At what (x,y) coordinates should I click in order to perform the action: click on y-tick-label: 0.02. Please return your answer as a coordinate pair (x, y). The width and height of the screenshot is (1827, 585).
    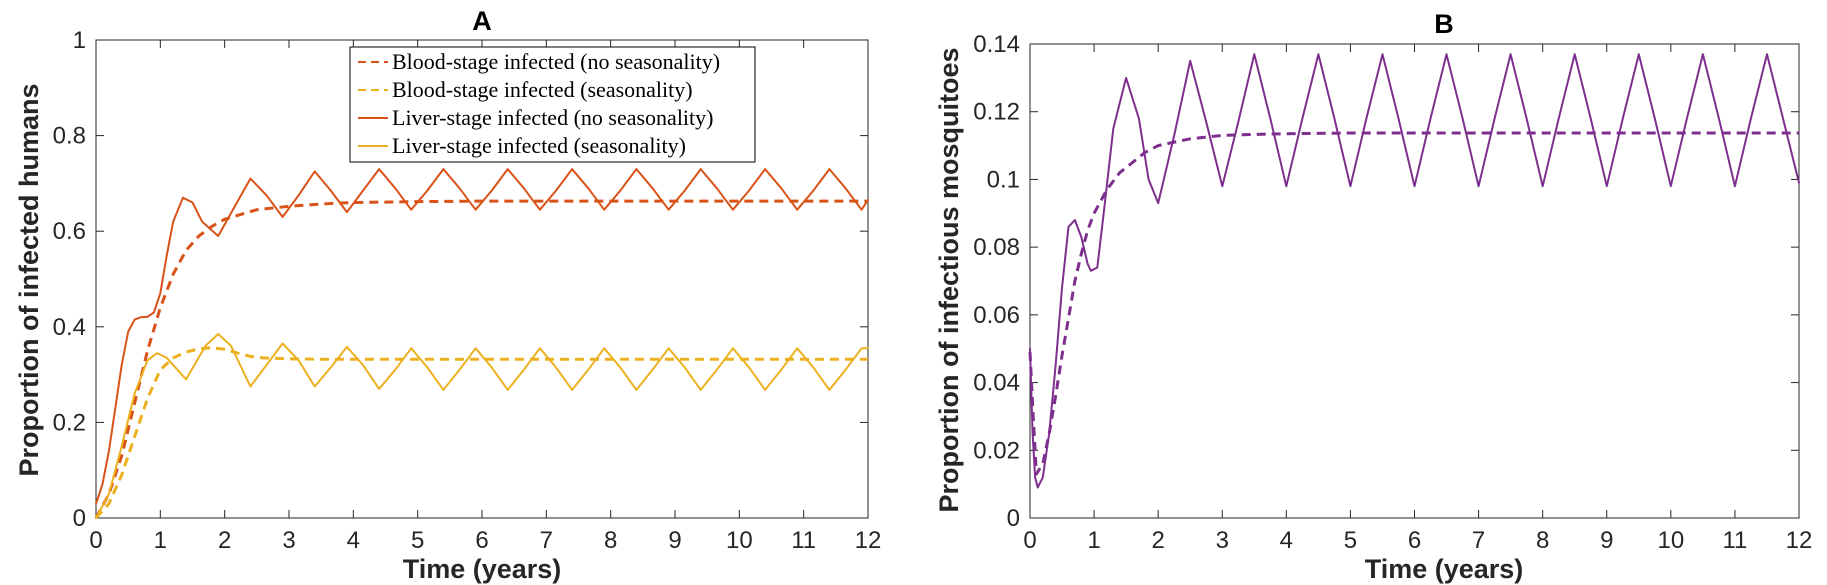
    Looking at the image, I should click on (996, 450).